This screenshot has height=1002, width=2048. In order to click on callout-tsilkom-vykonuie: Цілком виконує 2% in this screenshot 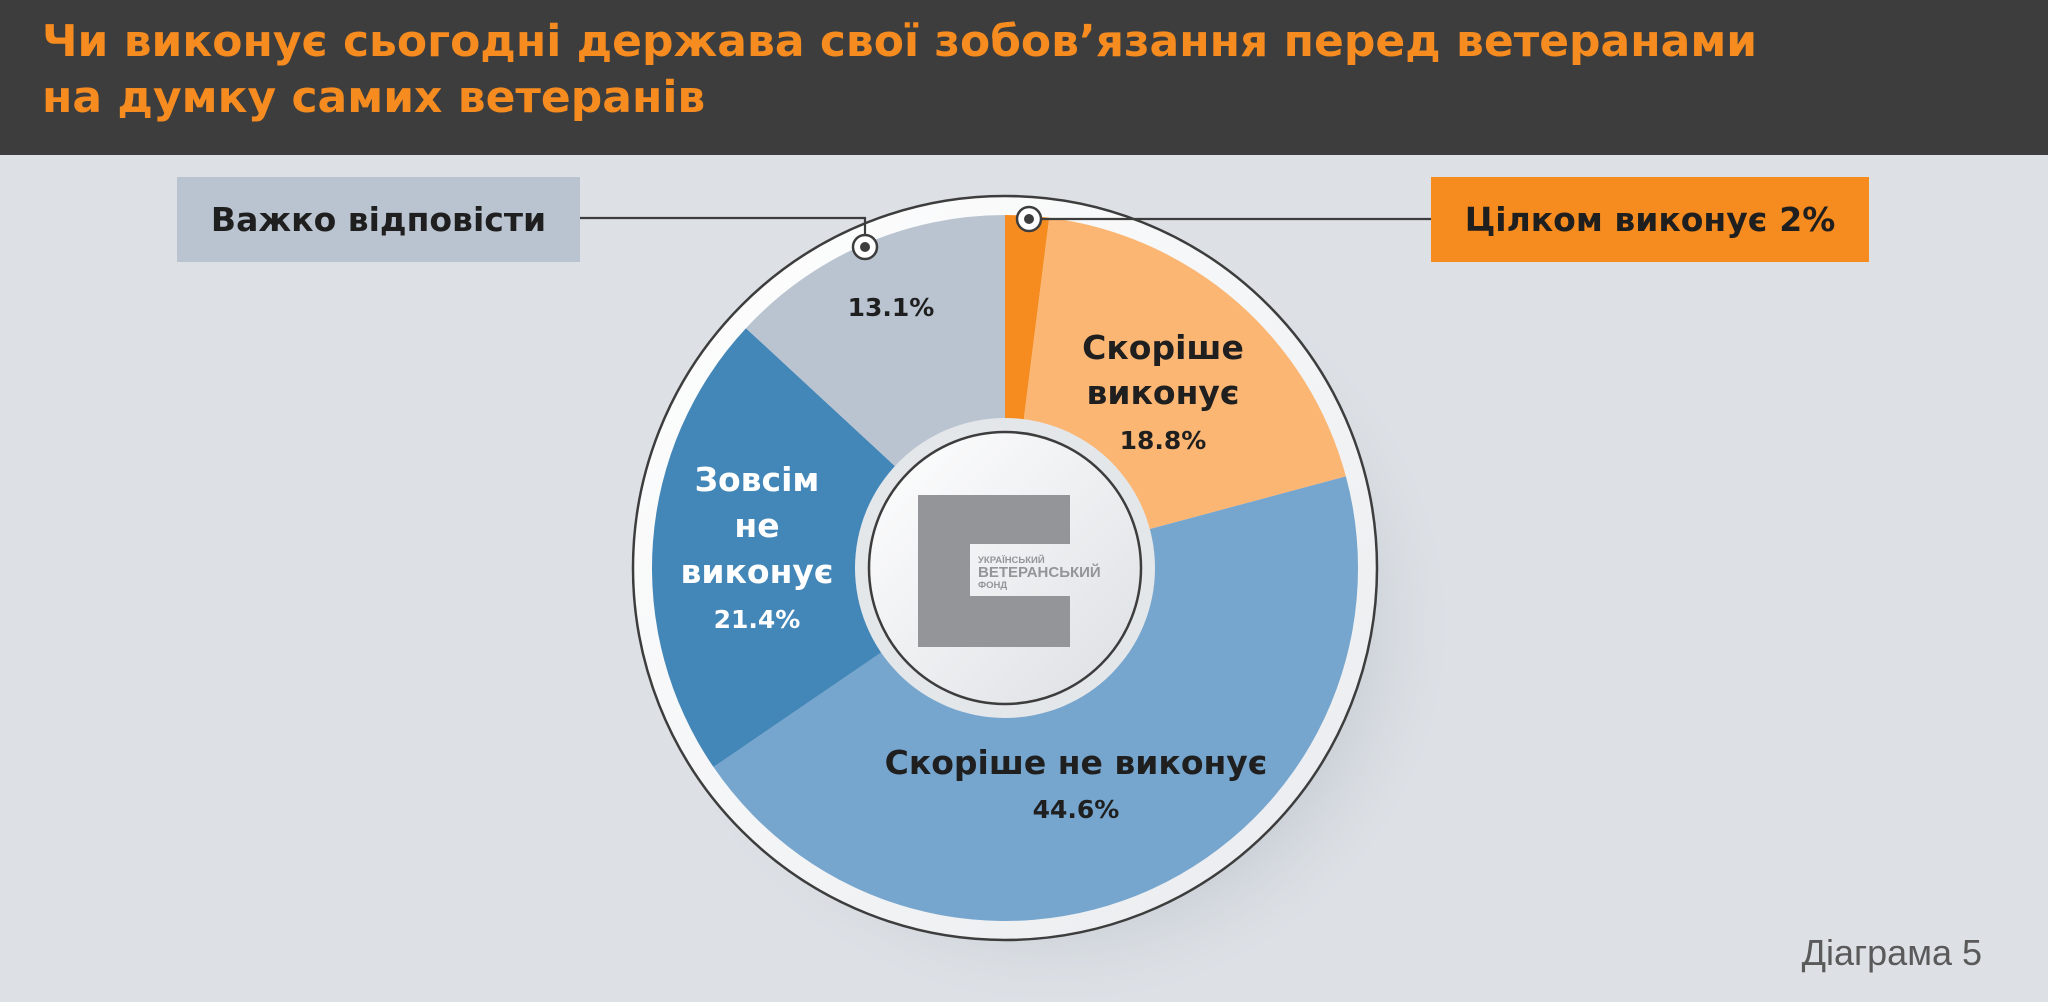, I will do `click(1650, 219)`.